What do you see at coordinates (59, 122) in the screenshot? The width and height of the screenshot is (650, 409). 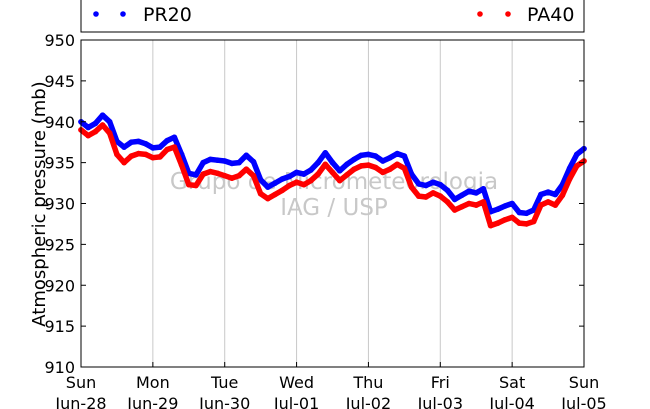 I see `y-tick-label-6: 940` at bounding box center [59, 122].